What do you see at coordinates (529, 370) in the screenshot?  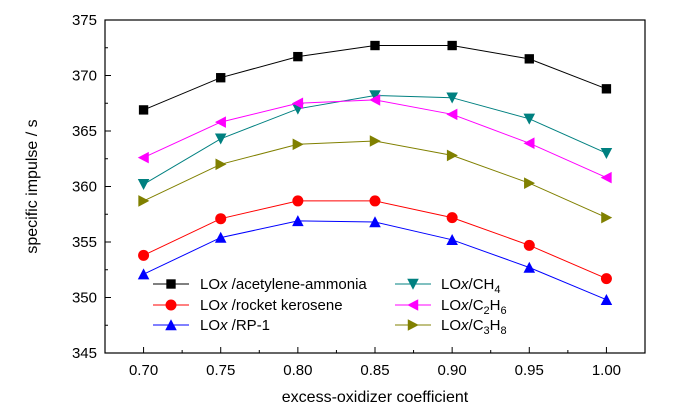 I see `x-tick-label: 0.95` at bounding box center [529, 370].